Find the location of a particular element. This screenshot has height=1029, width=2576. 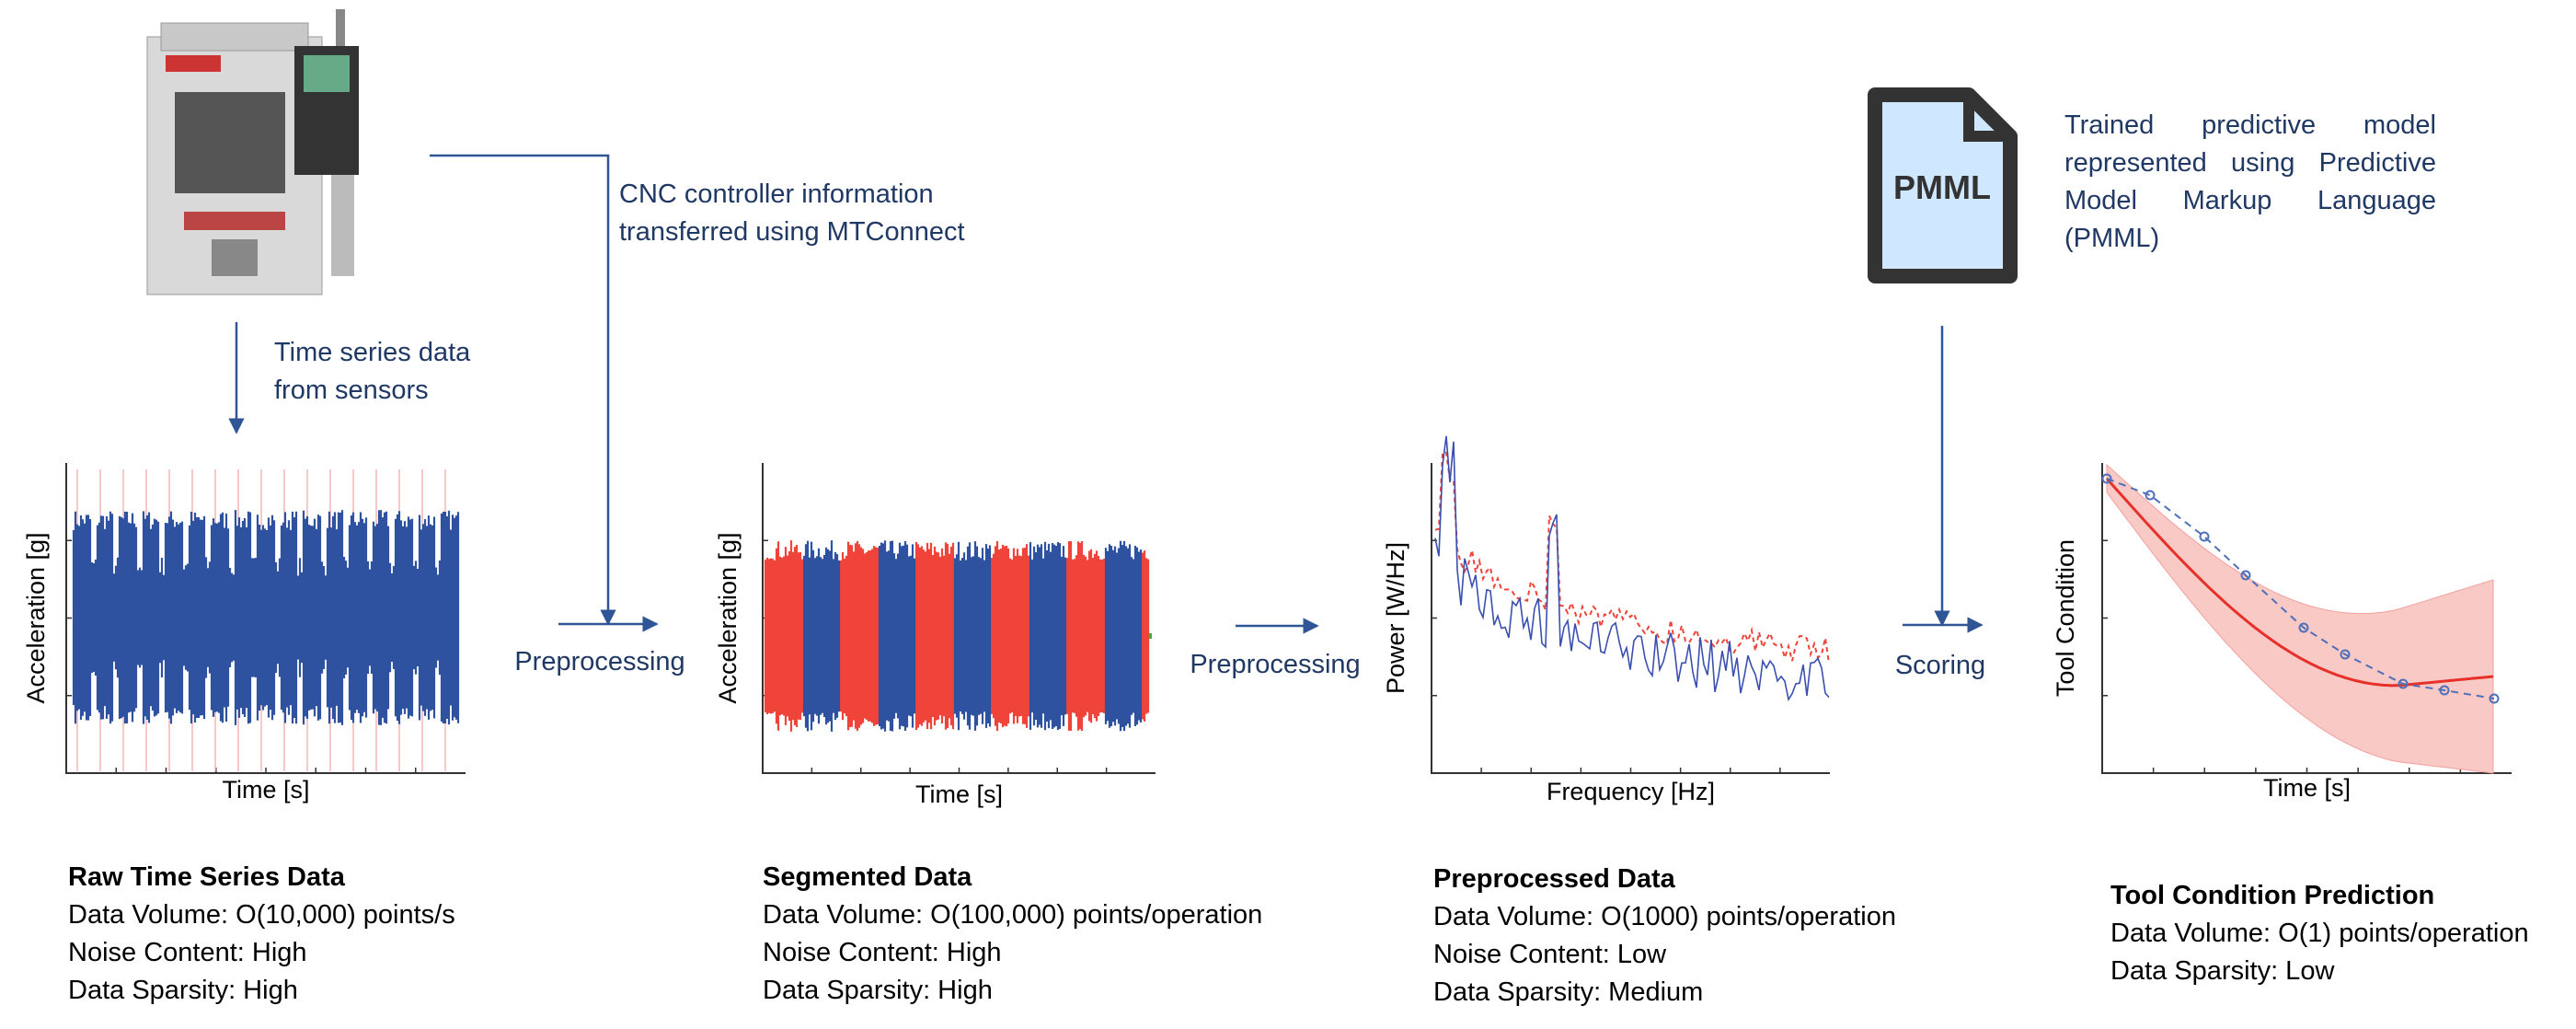

cnc-arrow is located at coordinates (523, 390).